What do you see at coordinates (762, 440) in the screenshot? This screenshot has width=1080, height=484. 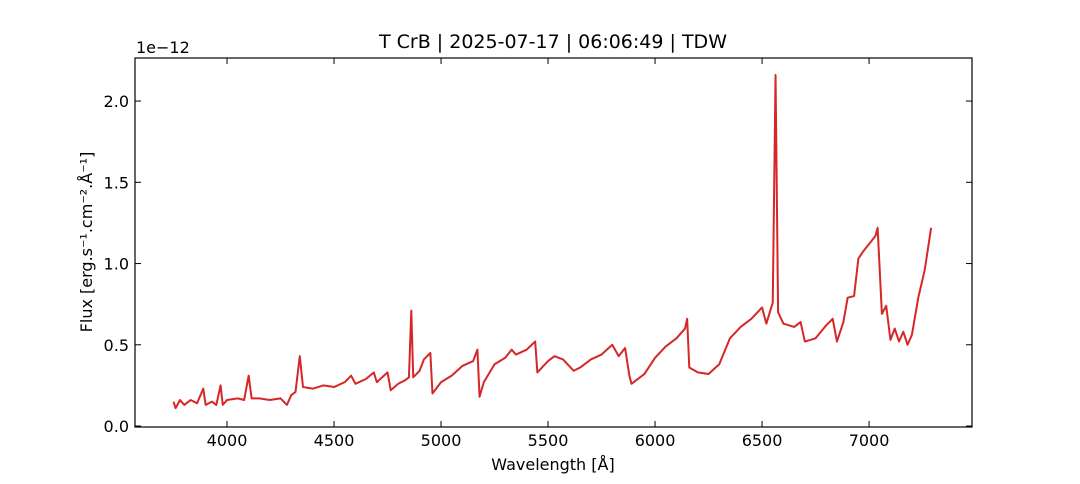 I see `x-tick-label: 6500` at bounding box center [762, 440].